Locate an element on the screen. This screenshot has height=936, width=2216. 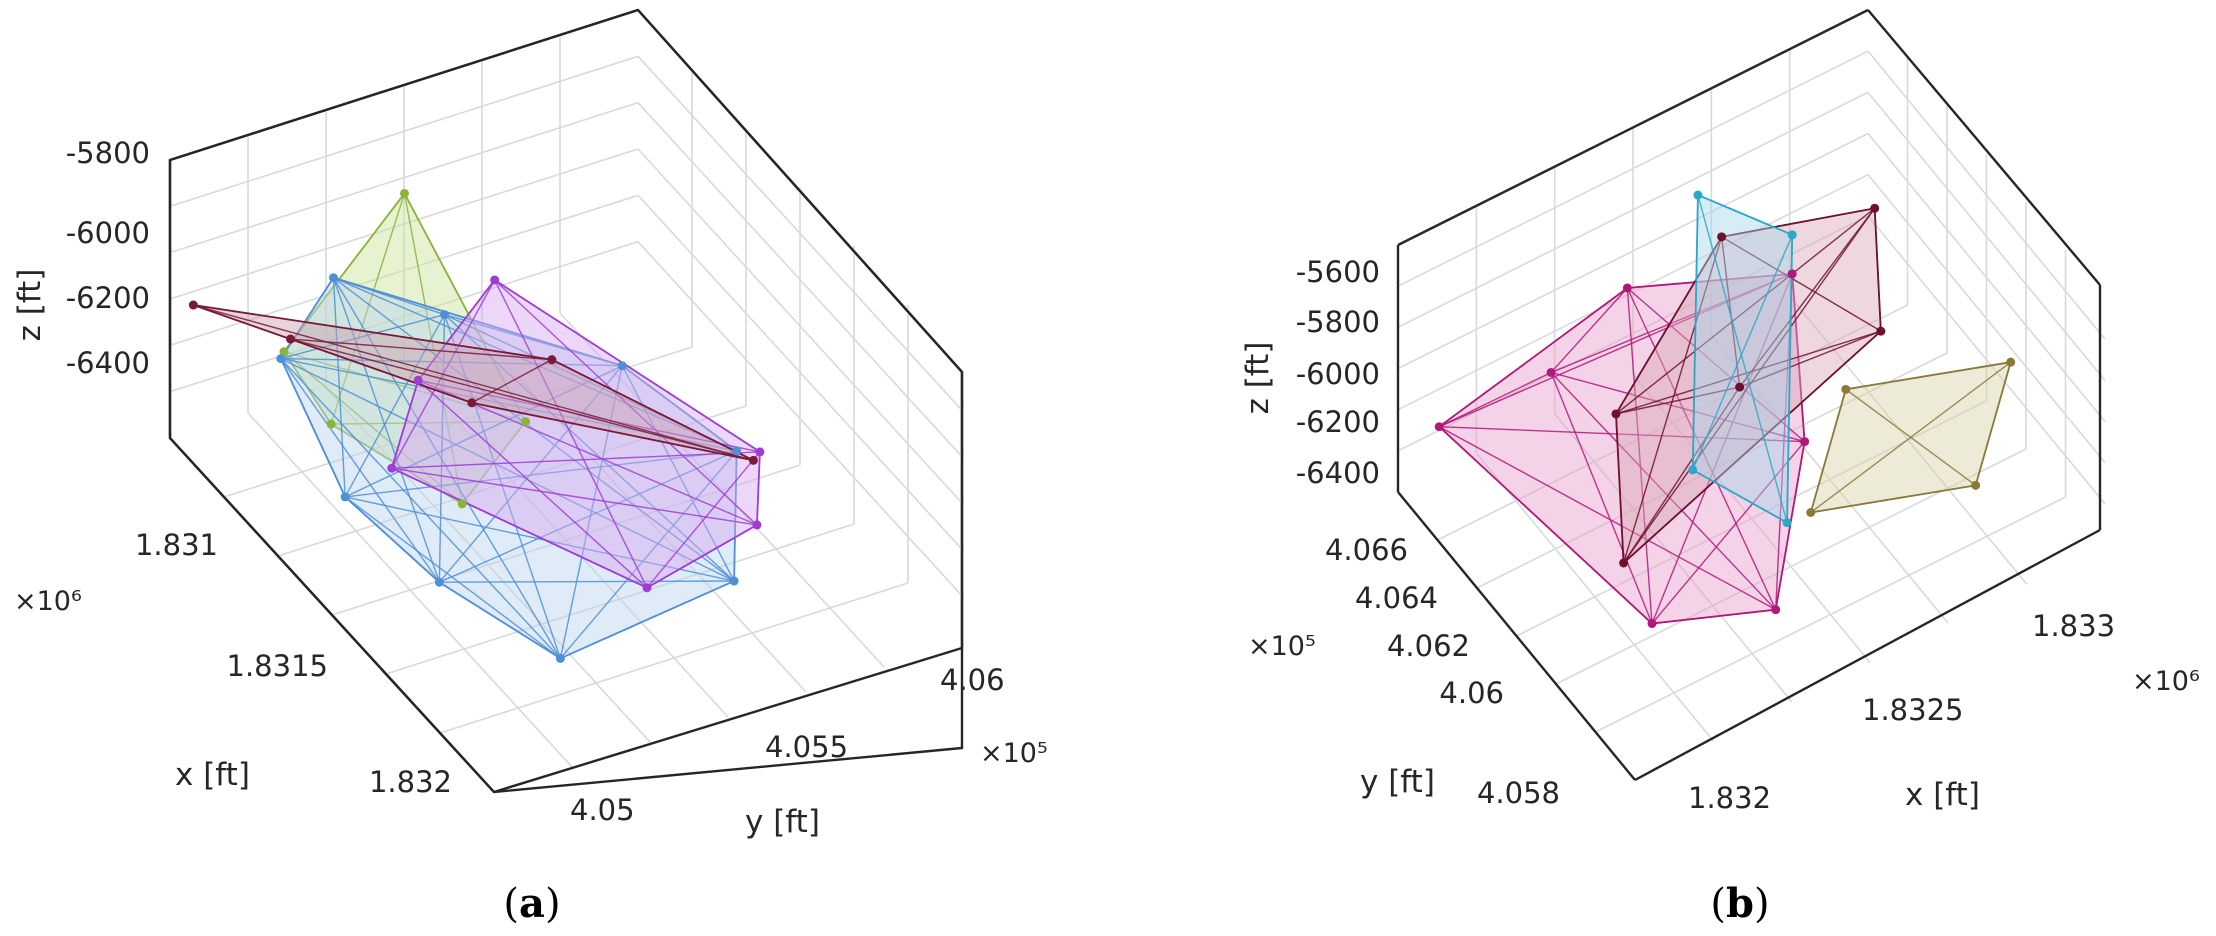
panel-b-z-label: z [ft] is located at coordinates (1258, 378).